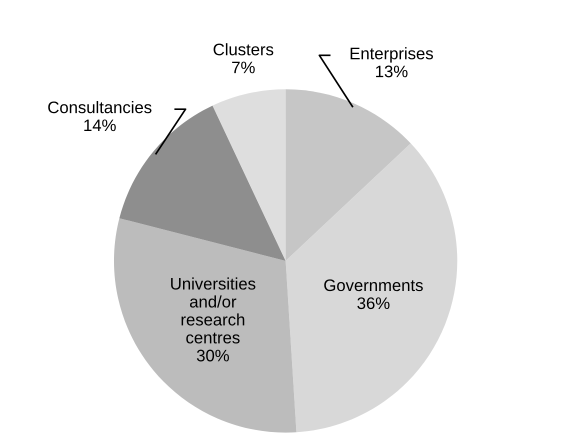 Image resolution: width=585 pixels, height=436 pixels. What do you see at coordinates (373, 303) in the screenshot?
I see `data-label: 36%` at bounding box center [373, 303].